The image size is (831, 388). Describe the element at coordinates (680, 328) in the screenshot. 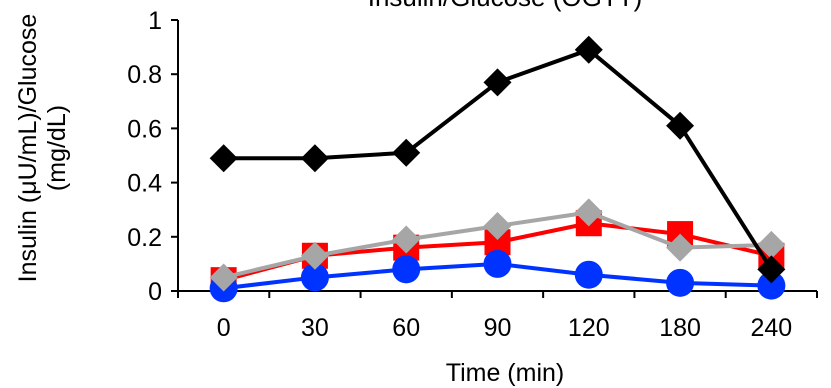

I see `x-tick-label: 180` at that location.